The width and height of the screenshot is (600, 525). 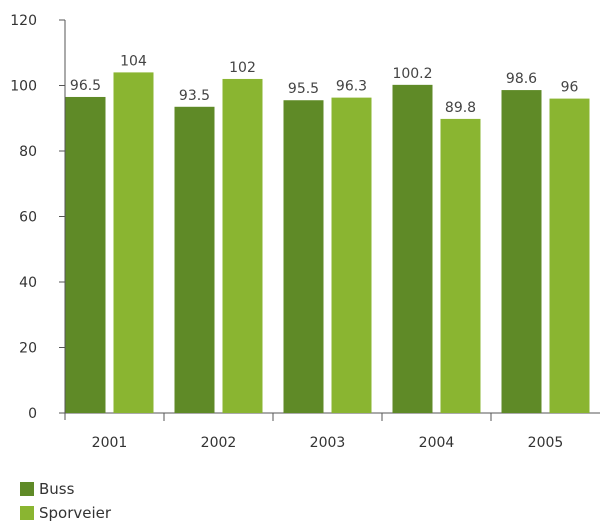 I want to click on bar-buss-2005, so click(x=521, y=252).